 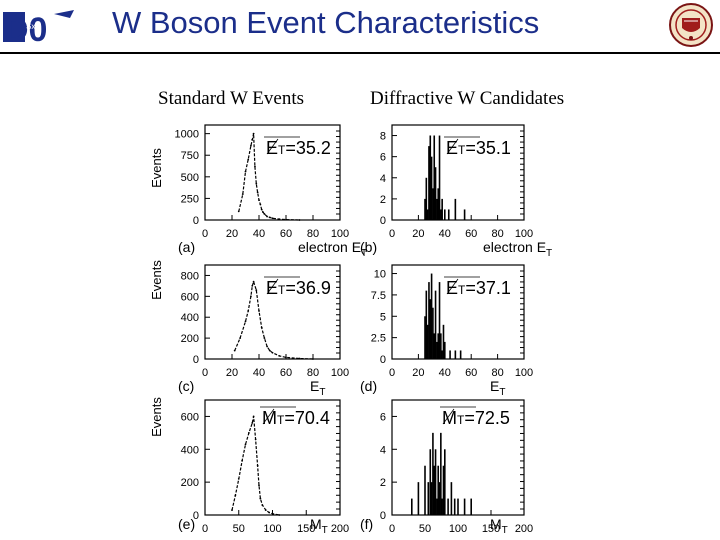 What do you see at coordinates (231, 98) in the screenshot?
I see `column-title-standard: Standard W Events` at bounding box center [231, 98].